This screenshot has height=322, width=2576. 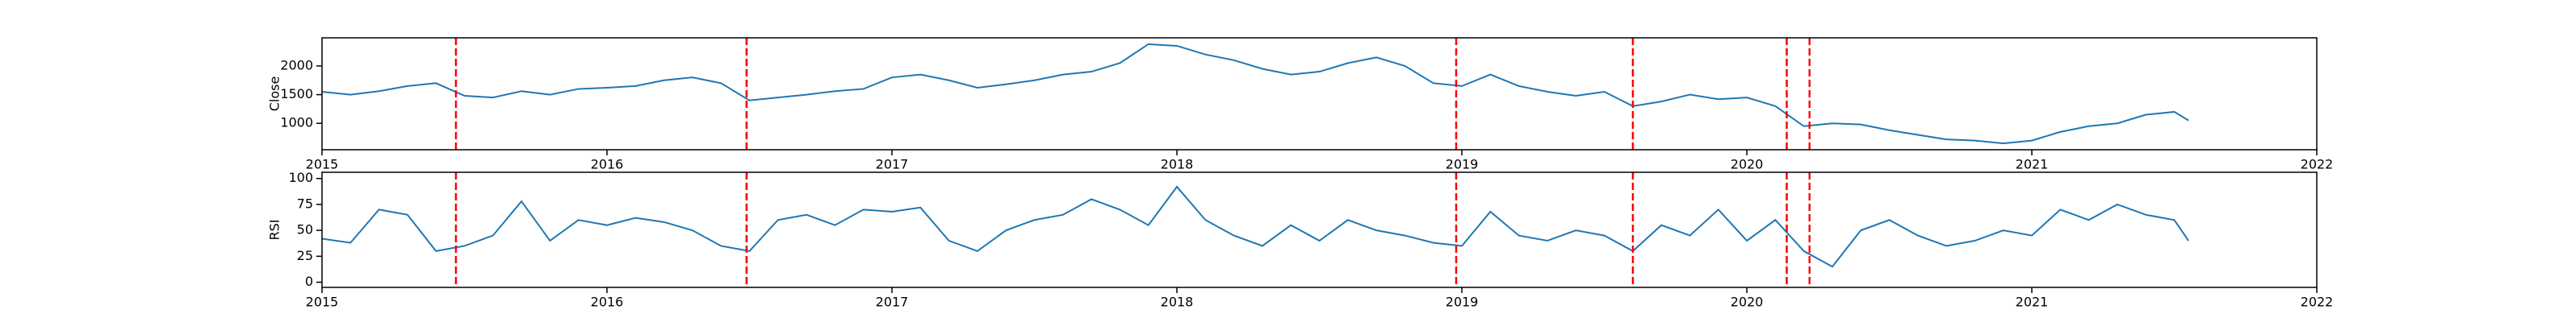 What do you see at coordinates (305, 203) in the screenshot?
I see `y-tick-label: 75` at bounding box center [305, 203].